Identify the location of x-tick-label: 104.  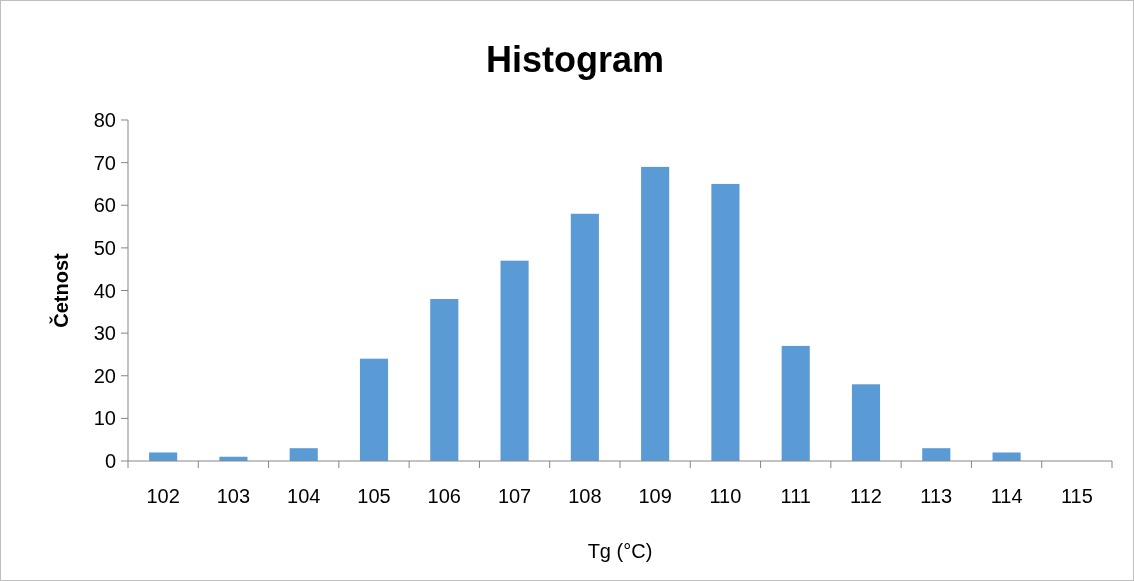
(304, 496).